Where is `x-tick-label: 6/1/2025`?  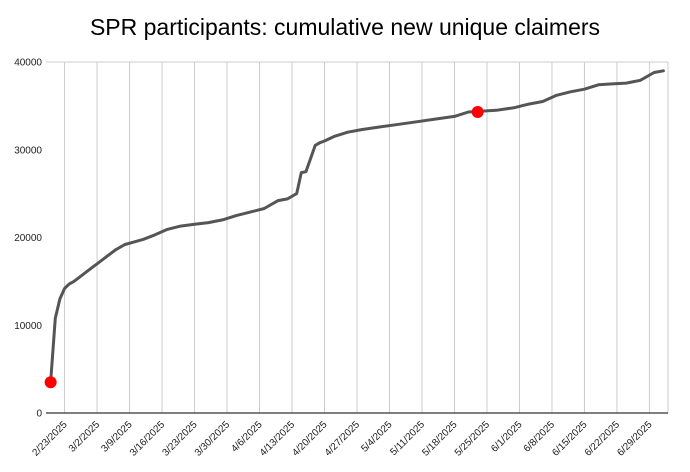
x-tick-label: 6/1/2025 is located at coordinates (507, 437).